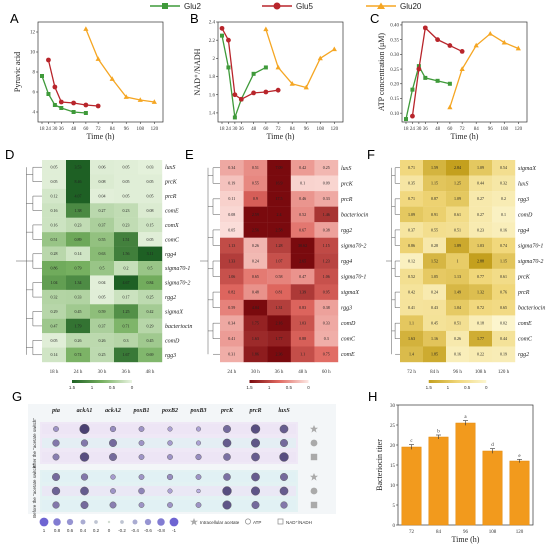 The width and height of the screenshot is (550, 551). I want to click on gene-label: prcR, so click(255, 411).